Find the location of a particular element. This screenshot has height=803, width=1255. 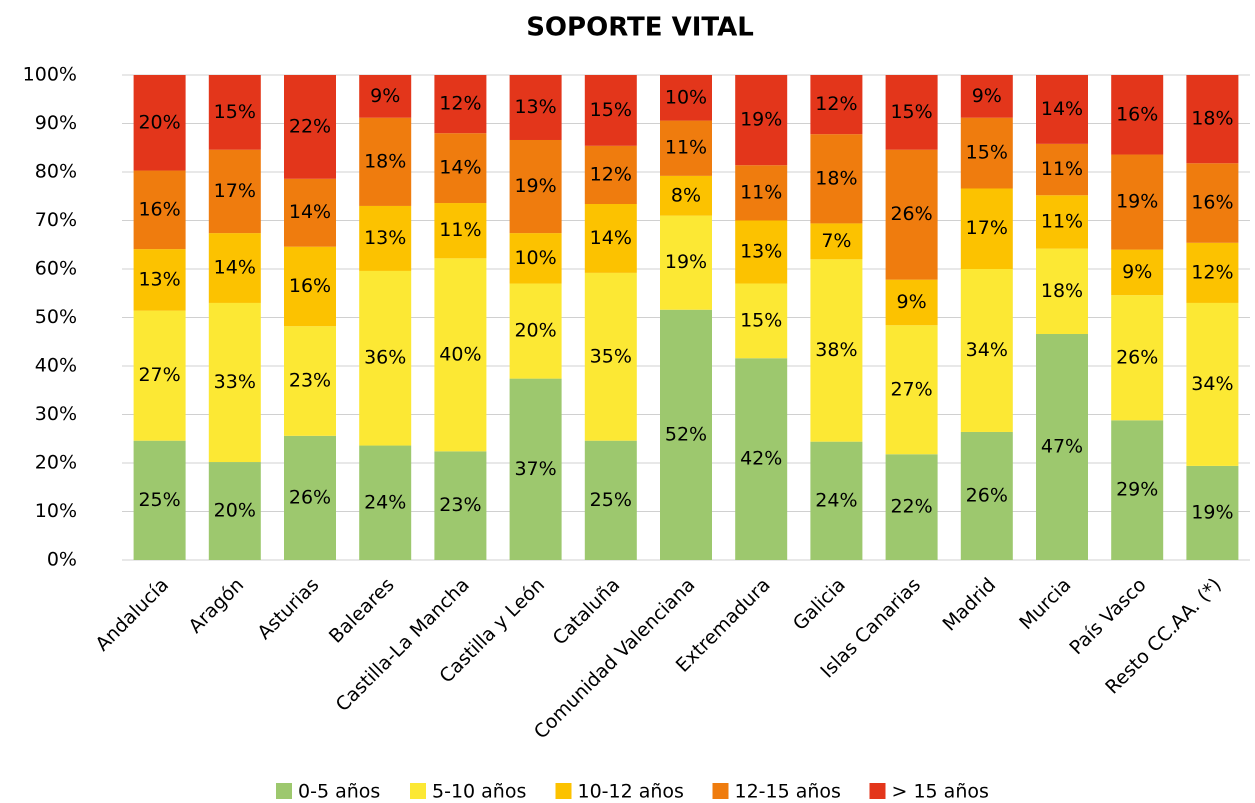

data-label: 34% is located at coordinates (1212, 384).